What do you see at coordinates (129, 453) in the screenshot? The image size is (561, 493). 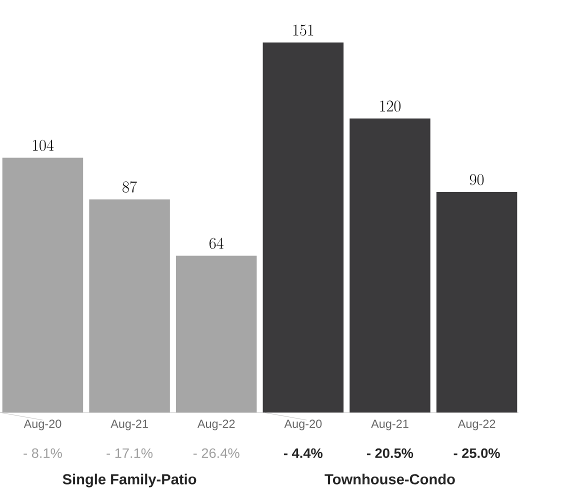 I see `text: - 17.1%` at bounding box center [129, 453].